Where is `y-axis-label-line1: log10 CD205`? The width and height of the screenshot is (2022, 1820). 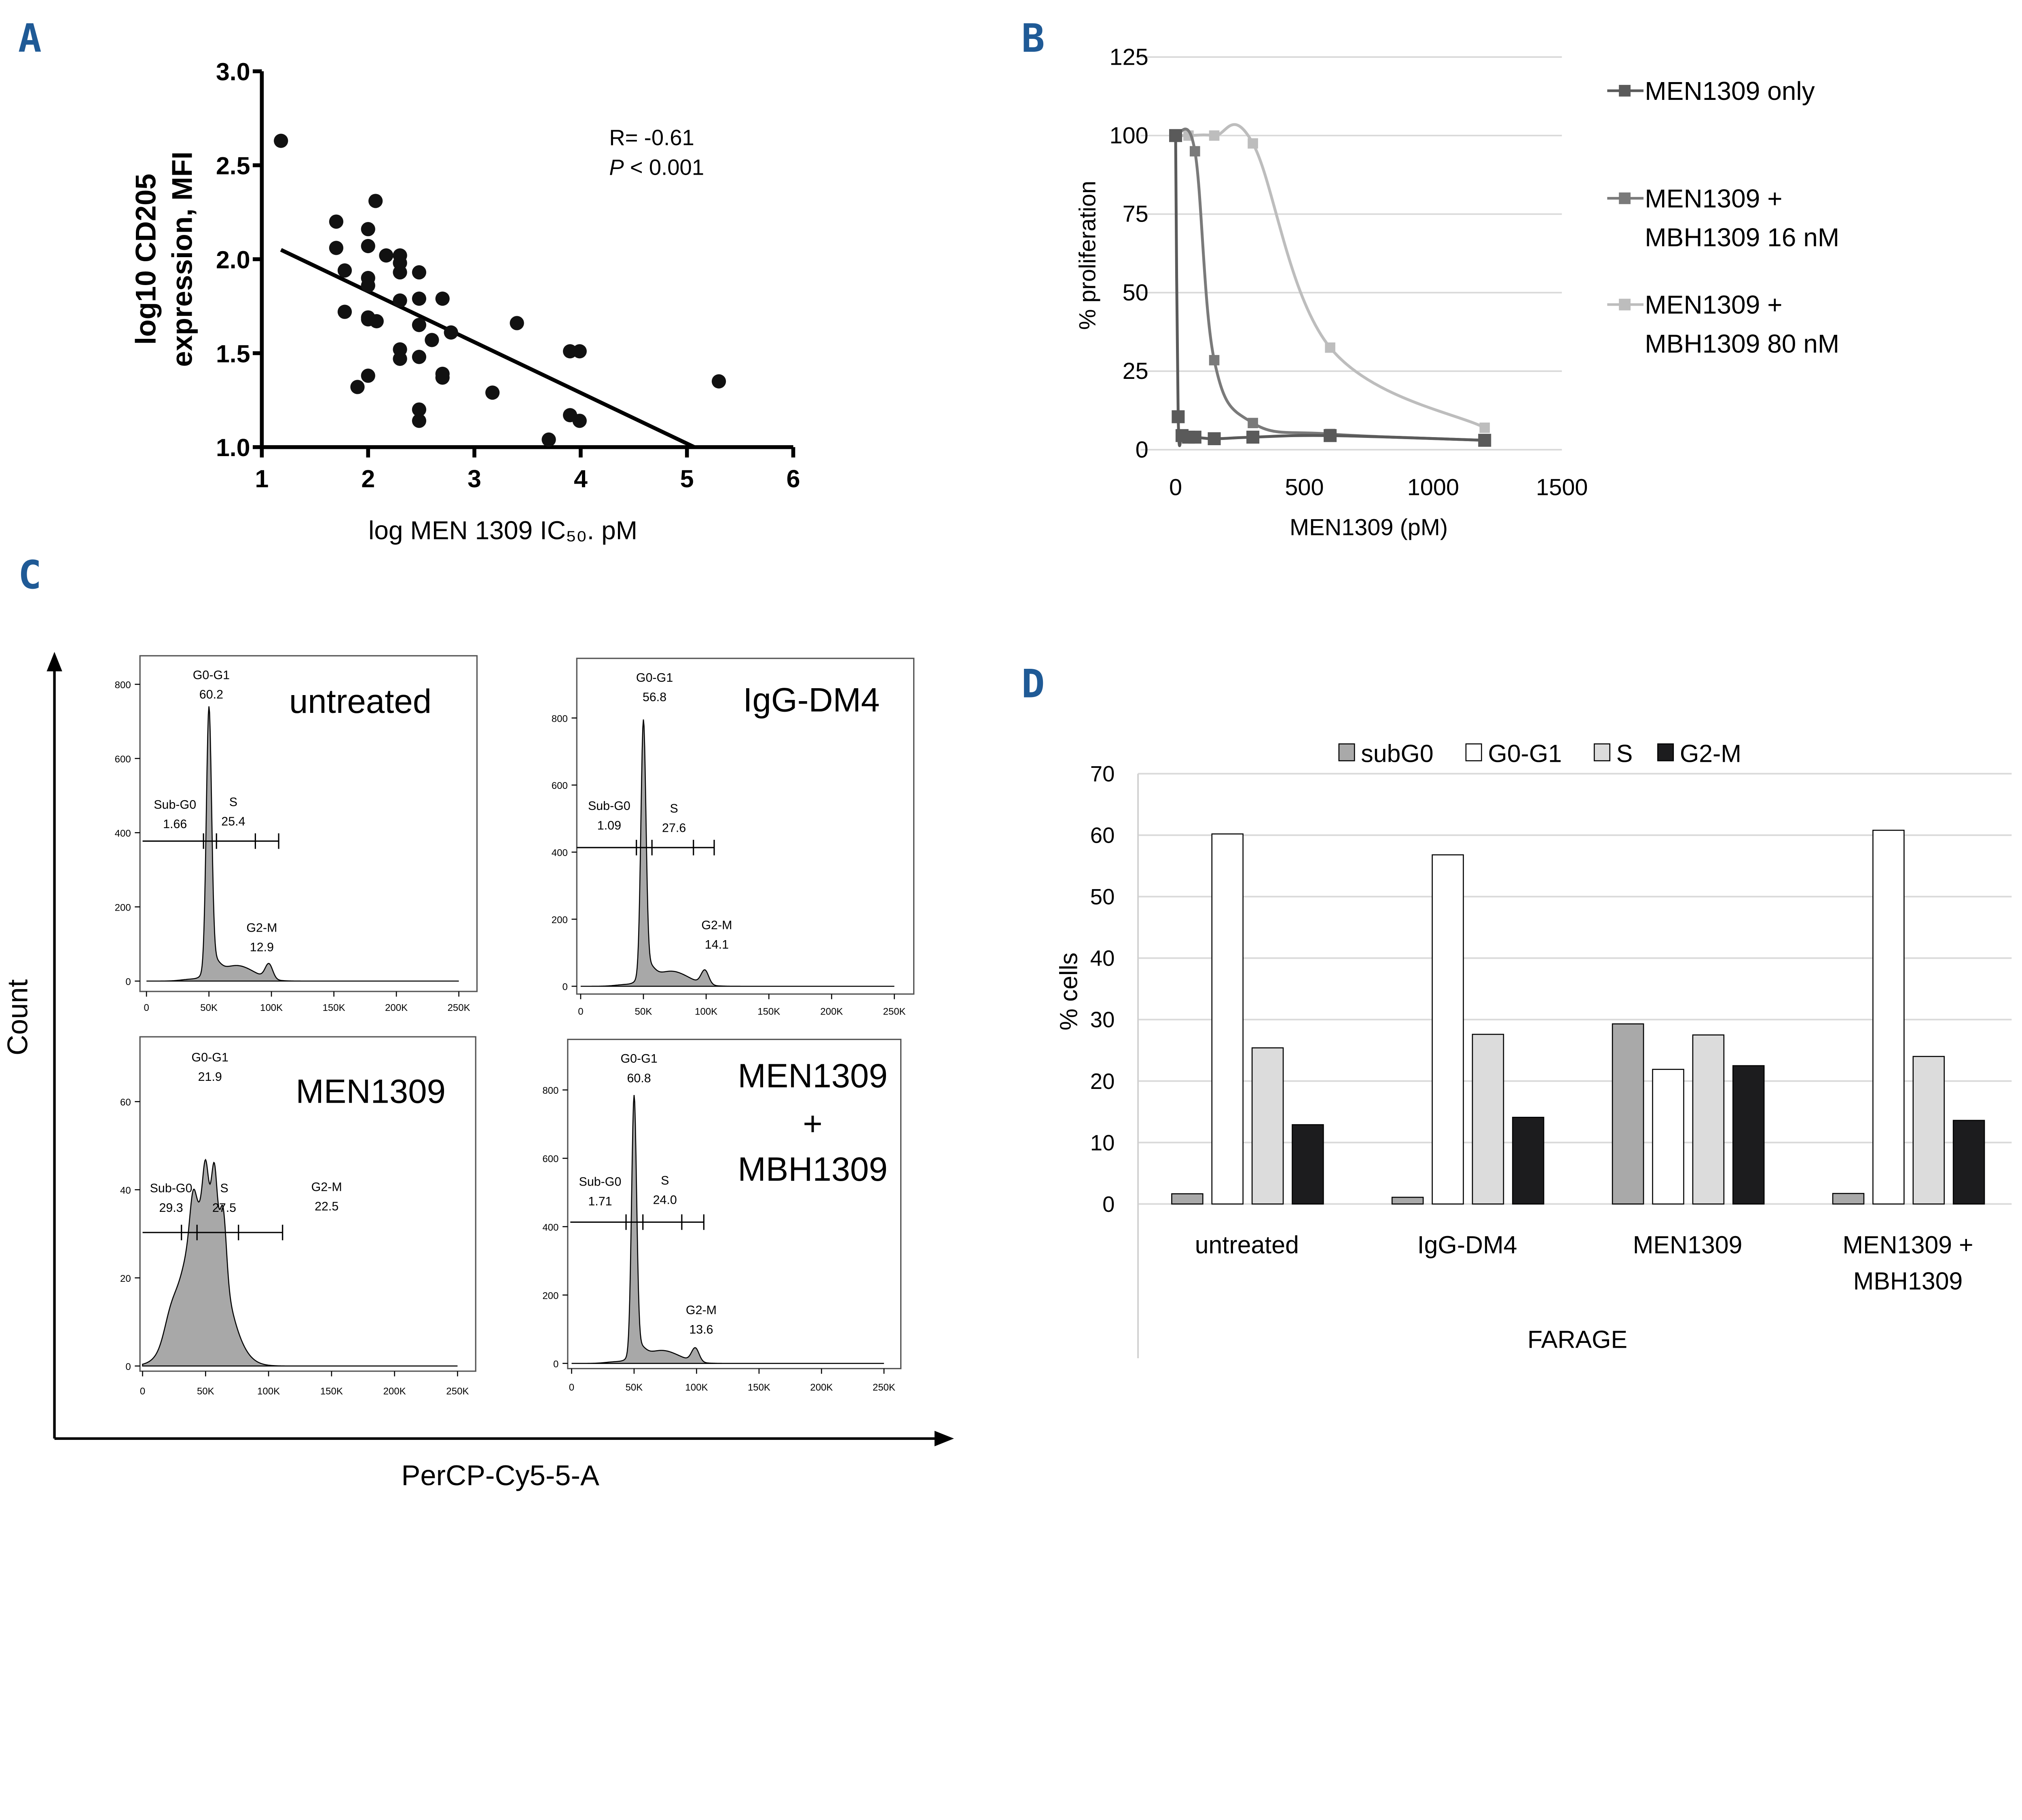
y-axis-label-line1: log10 CD205 is located at coordinates (146, 259).